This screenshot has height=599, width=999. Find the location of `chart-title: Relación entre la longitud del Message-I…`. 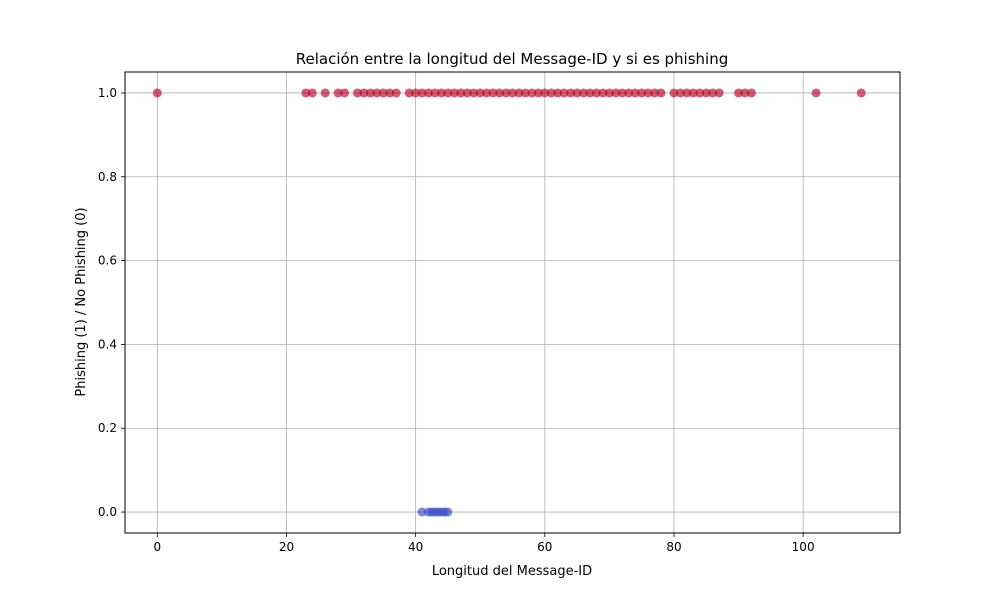

chart-title: Relación entre la longitud del Message-I… is located at coordinates (512, 59).